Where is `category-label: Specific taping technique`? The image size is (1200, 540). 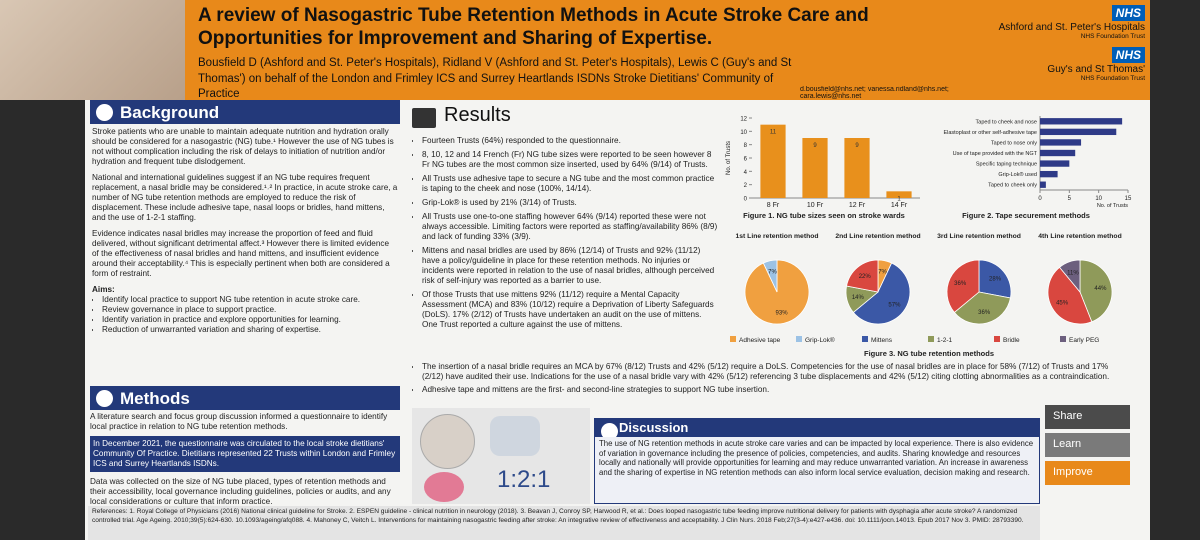 category-label: Specific taping technique is located at coordinates (1006, 165).